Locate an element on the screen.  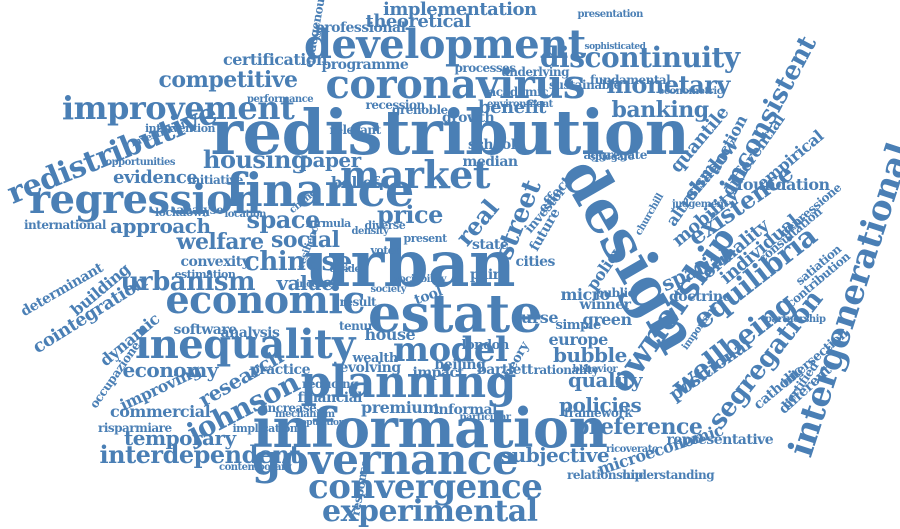
cloud-word: experimental is located at coordinates (430, 511).